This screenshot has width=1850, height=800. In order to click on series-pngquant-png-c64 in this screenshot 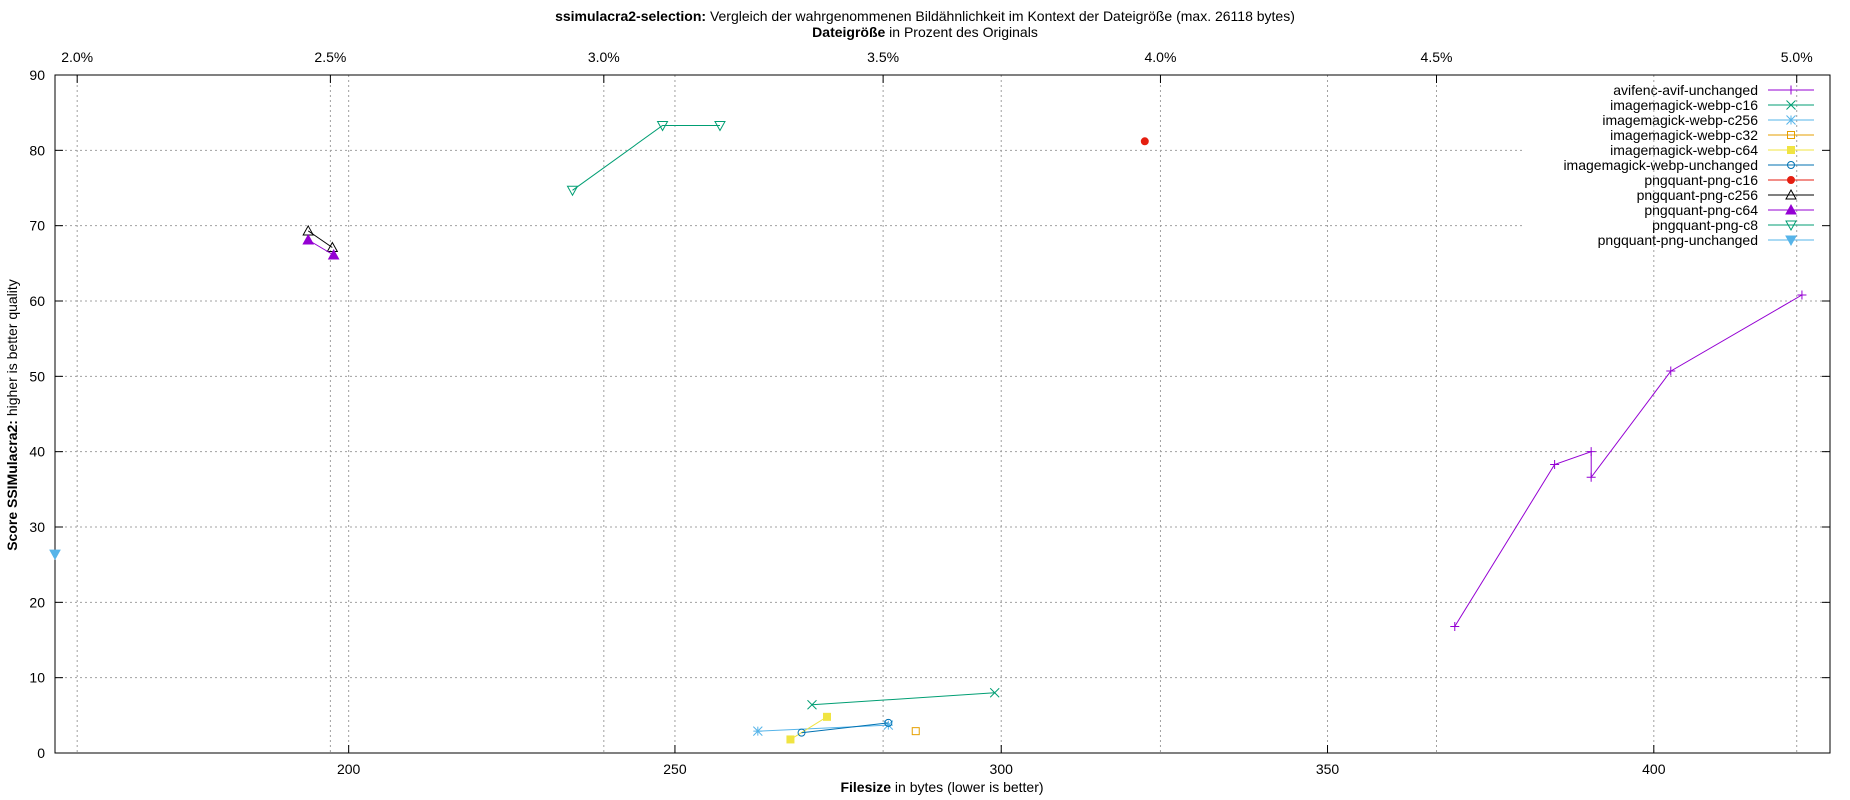, I will do `click(321, 246)`.